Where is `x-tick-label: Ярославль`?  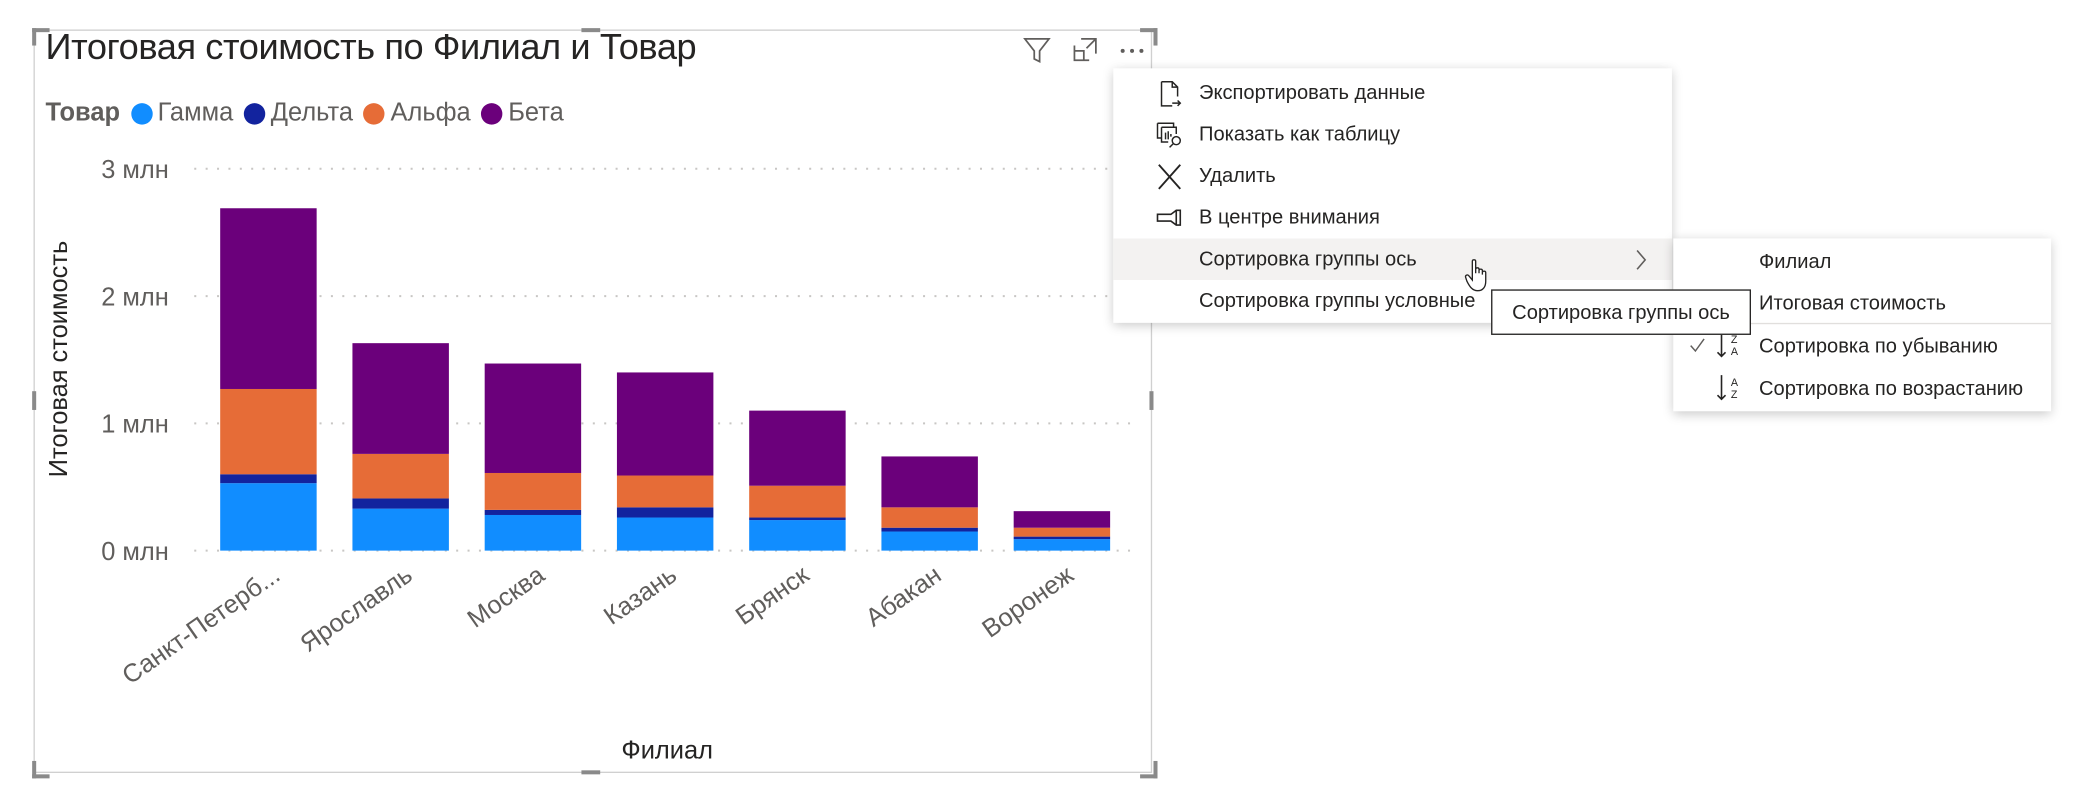 x-tick-label: Ярославль is located at coordinates (356, 609).